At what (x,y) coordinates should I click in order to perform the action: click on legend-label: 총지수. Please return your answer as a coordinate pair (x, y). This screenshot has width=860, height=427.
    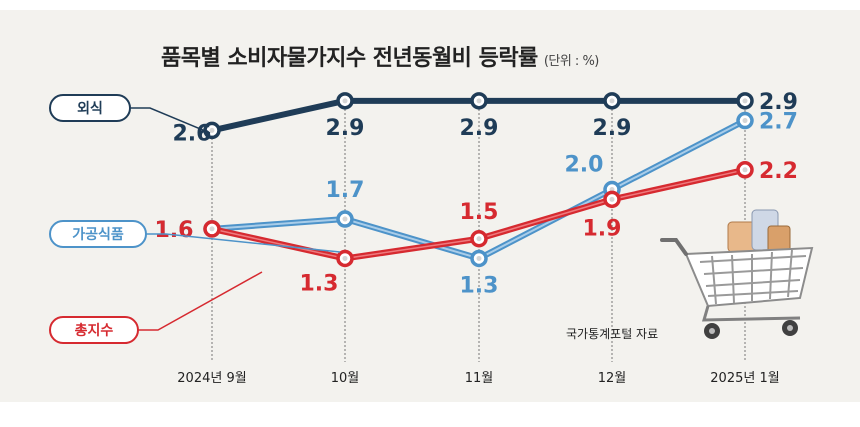
    Looking at the image, I should click on (94, 331).